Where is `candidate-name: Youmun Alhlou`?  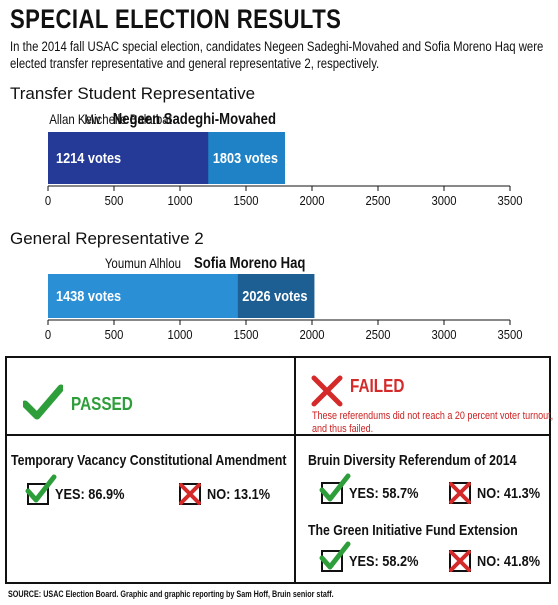
candidate-name: Youmun Alhlou is located at coordinates (143, 263).